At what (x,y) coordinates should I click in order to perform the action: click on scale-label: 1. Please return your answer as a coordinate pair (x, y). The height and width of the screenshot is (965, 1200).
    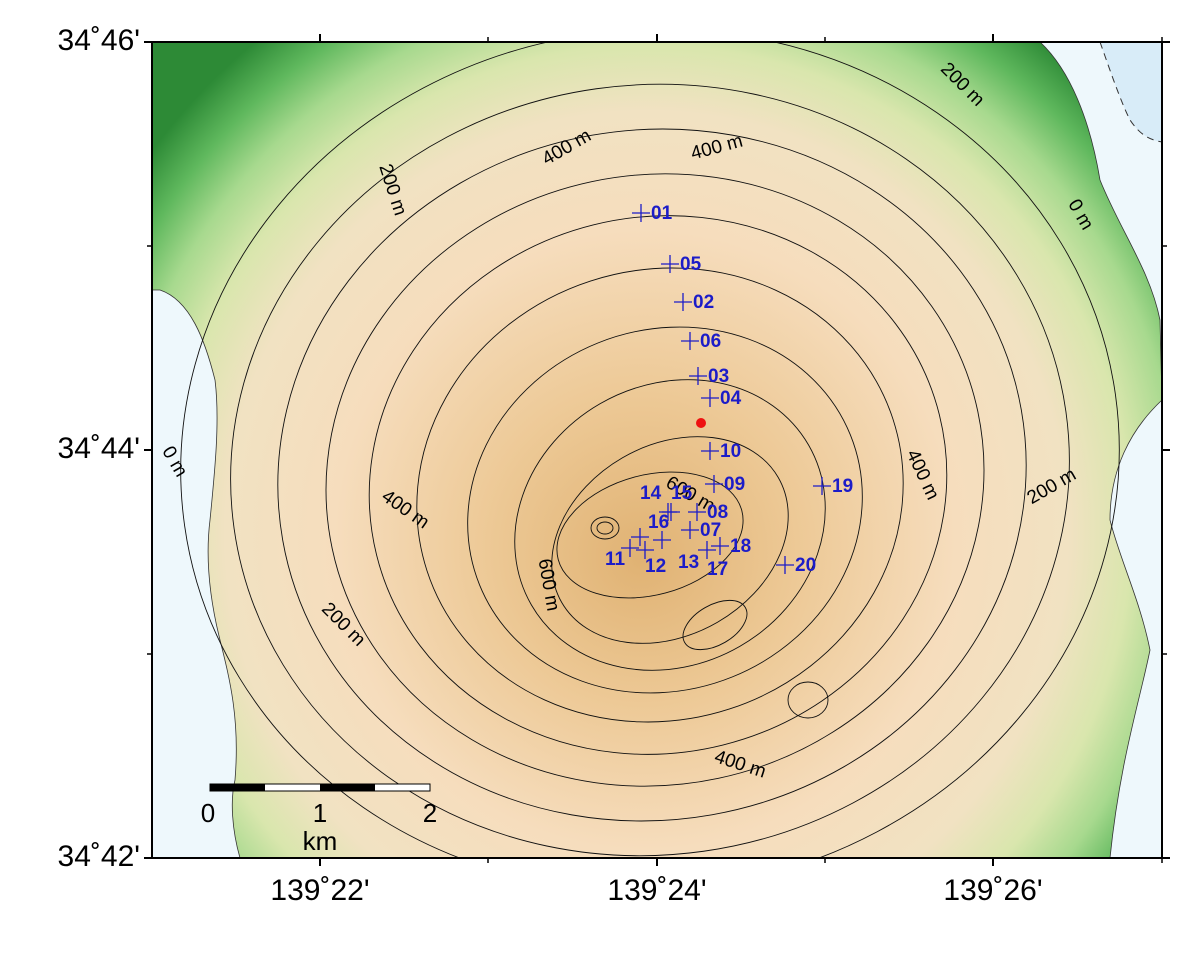
    Looking at the image, I should click on (320, 813).